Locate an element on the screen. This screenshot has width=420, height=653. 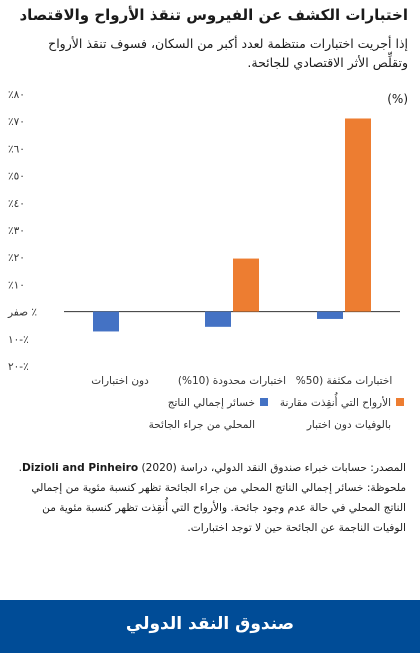
footer-bar: صندوق النقد الدولي is located at coordinates (210, 626).